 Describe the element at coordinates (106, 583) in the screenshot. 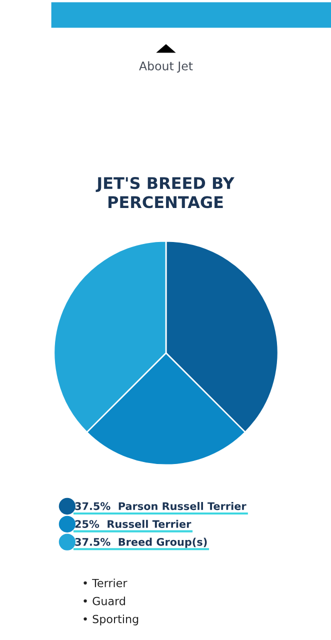

I see `text: • Terrier` at that location.